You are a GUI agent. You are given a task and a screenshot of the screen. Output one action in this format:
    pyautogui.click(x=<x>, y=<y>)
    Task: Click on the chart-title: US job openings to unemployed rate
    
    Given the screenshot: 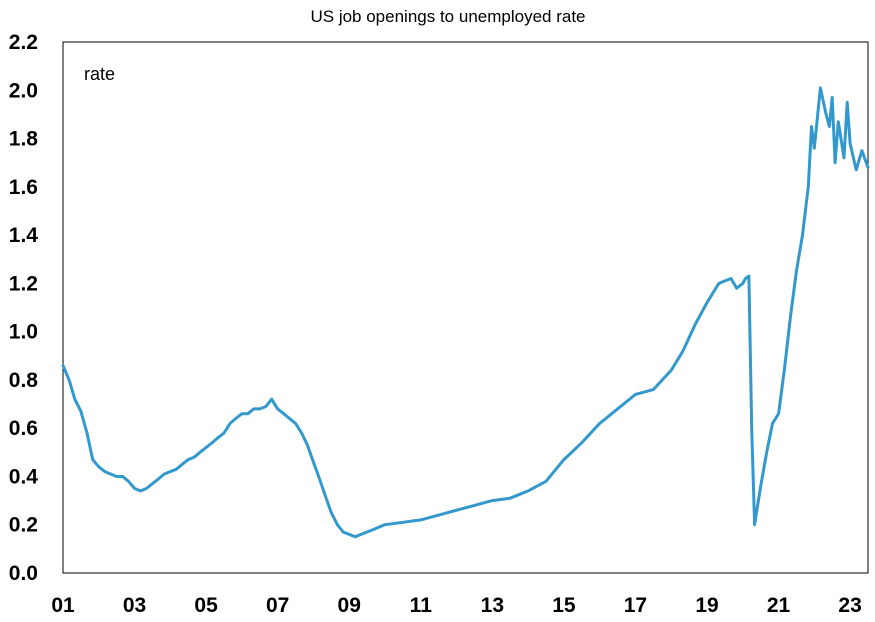 What is the action you would take?
    pyautogui.click(x=447, y=16)
    